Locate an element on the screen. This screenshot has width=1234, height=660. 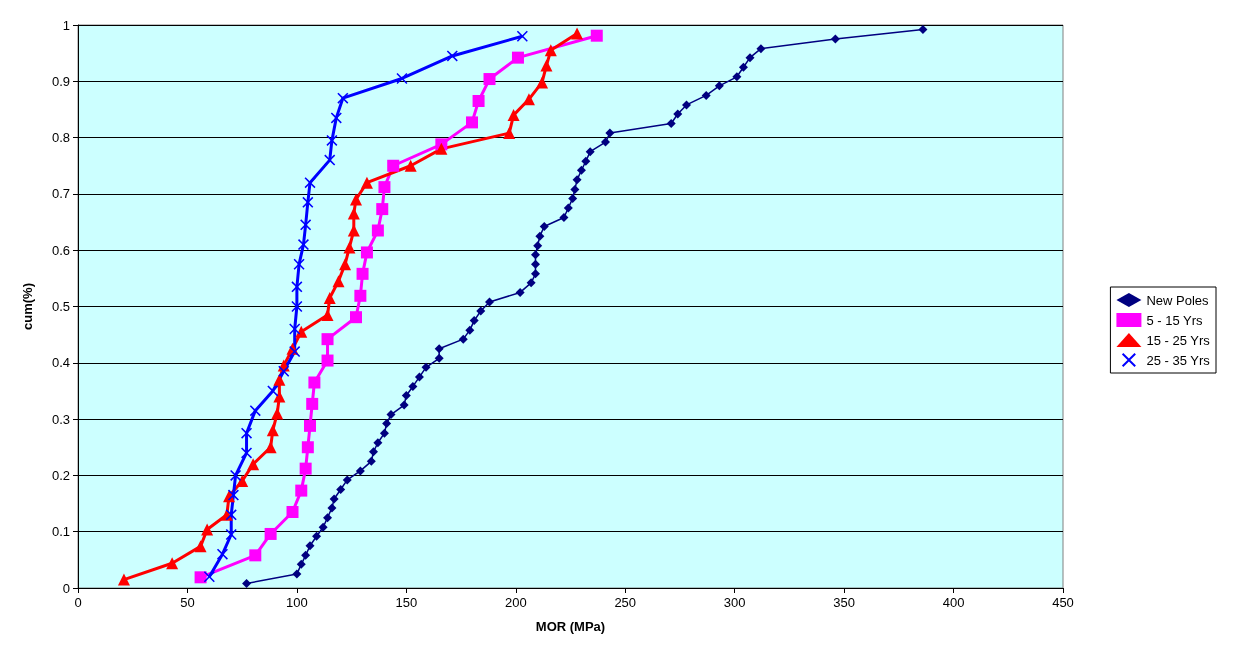
legend-label: 5 - 15 Yrs is located at coordinates (1175, 320).